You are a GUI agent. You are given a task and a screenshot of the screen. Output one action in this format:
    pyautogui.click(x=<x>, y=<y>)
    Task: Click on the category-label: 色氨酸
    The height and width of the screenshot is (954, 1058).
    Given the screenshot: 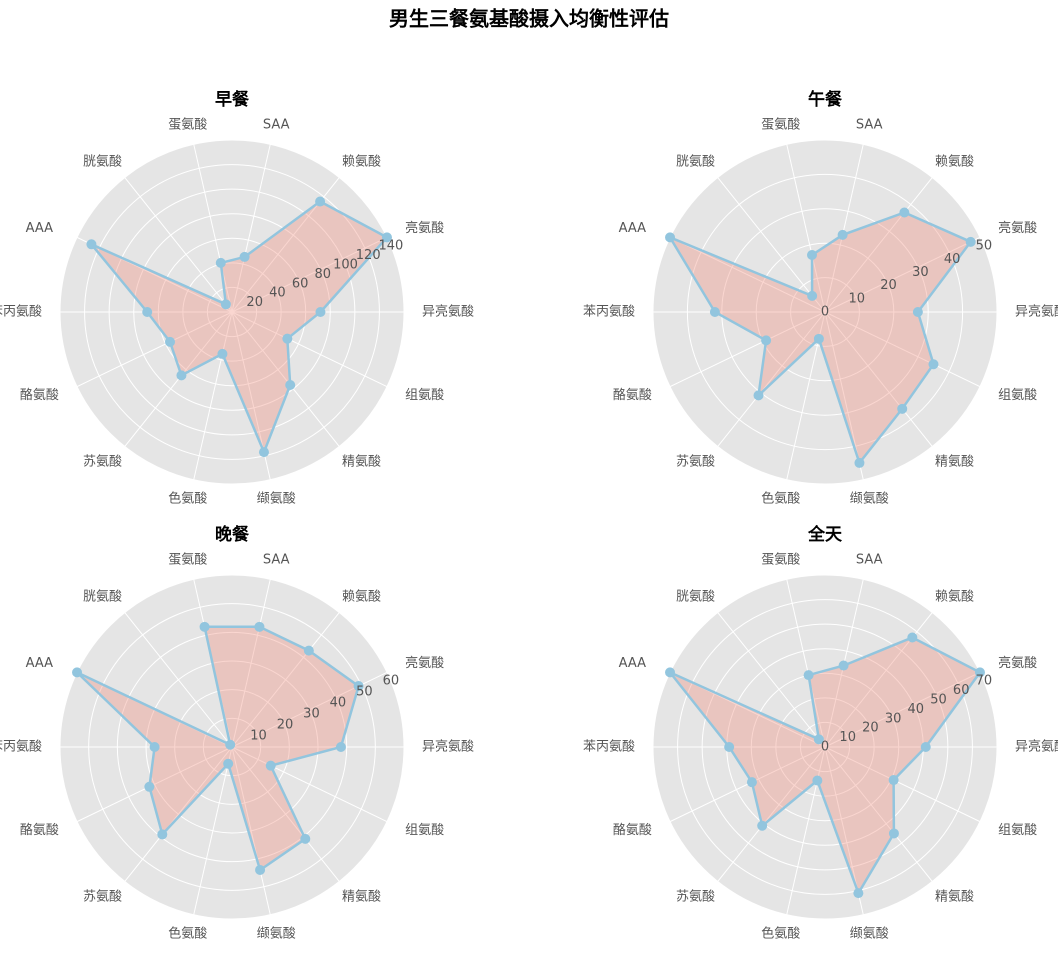 What is the action you would take?
    pyautogui.click(x=780, y=499)
    